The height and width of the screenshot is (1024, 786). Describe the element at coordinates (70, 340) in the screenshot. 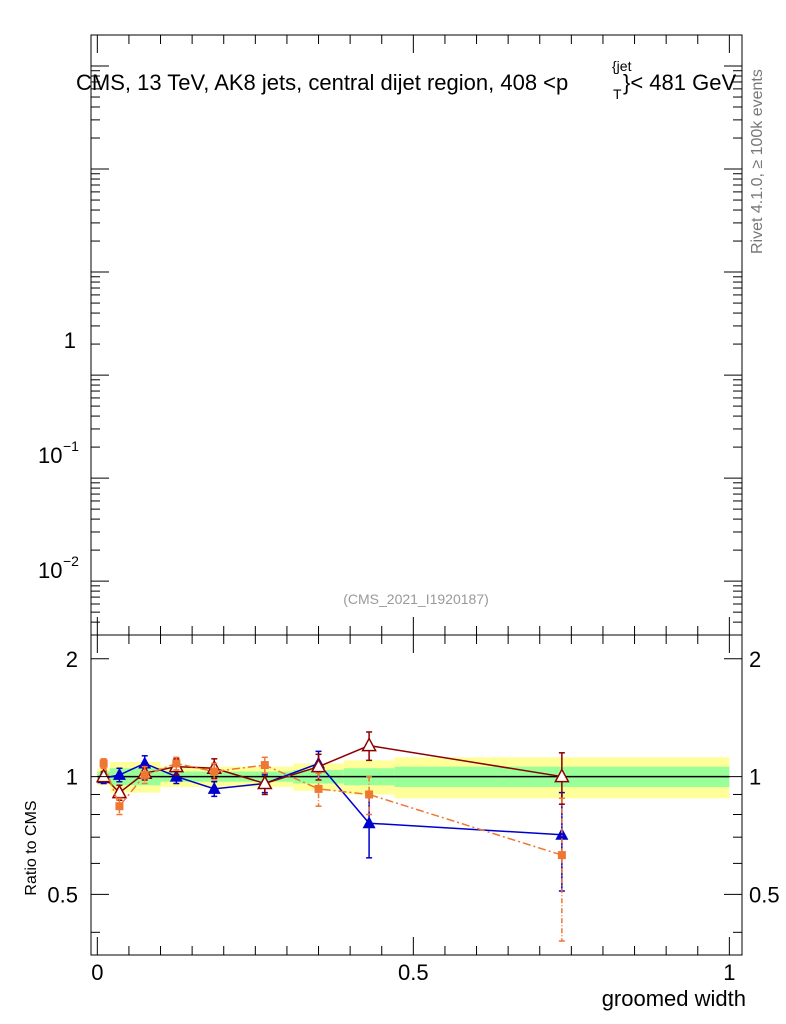

I see `main-y-tick-label-1: 1` at that location.